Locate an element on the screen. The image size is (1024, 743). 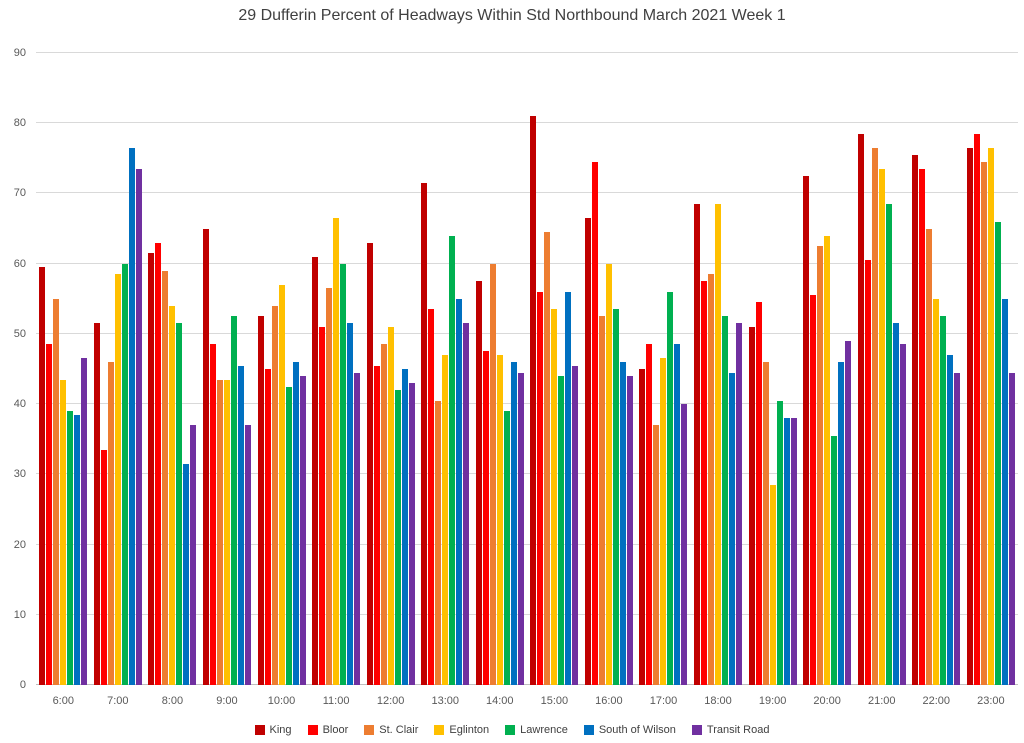
y-axis-label: 10 is located at coordinates (19, 614).